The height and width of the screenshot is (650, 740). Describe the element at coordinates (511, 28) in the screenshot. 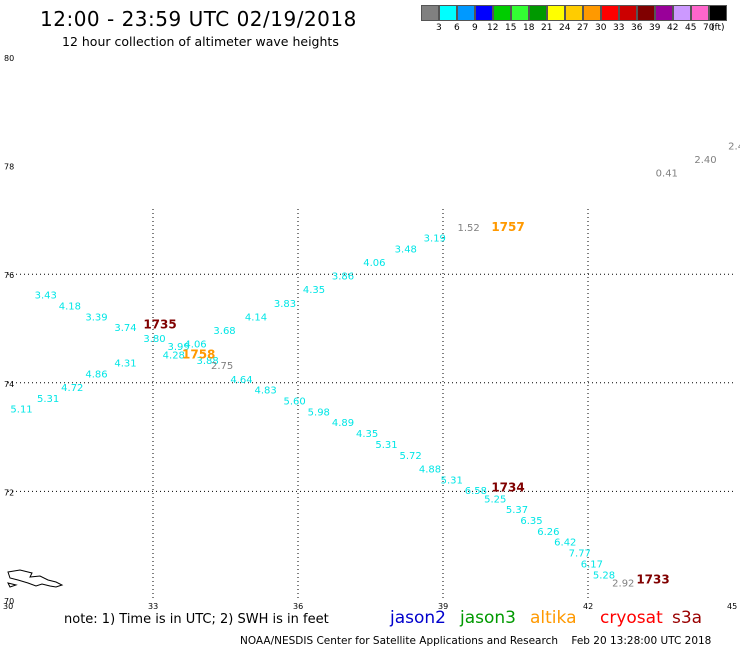

I see `legend-tick-label: 15` at that location.